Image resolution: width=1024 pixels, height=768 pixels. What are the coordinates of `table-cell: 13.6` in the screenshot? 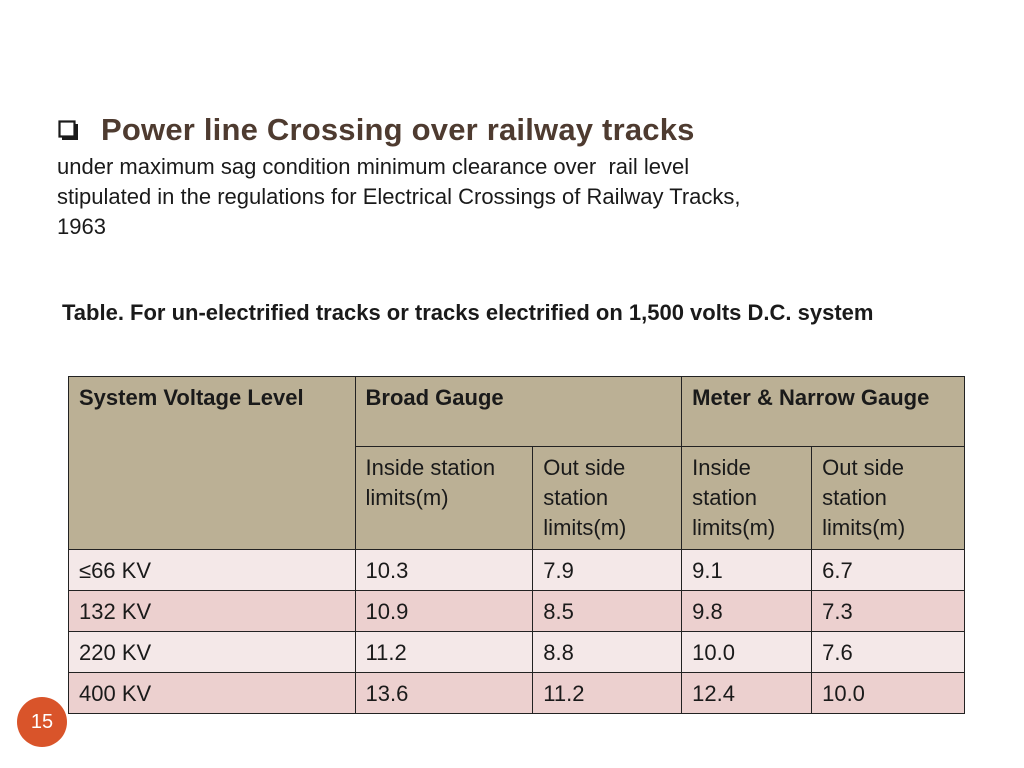 It's located at (444, 693).